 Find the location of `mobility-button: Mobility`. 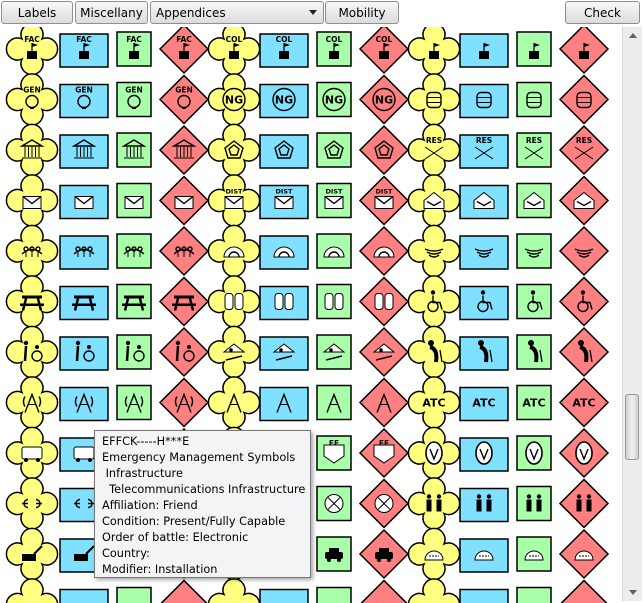

mobility-button: Mobility is located at coordinates (362, 12).